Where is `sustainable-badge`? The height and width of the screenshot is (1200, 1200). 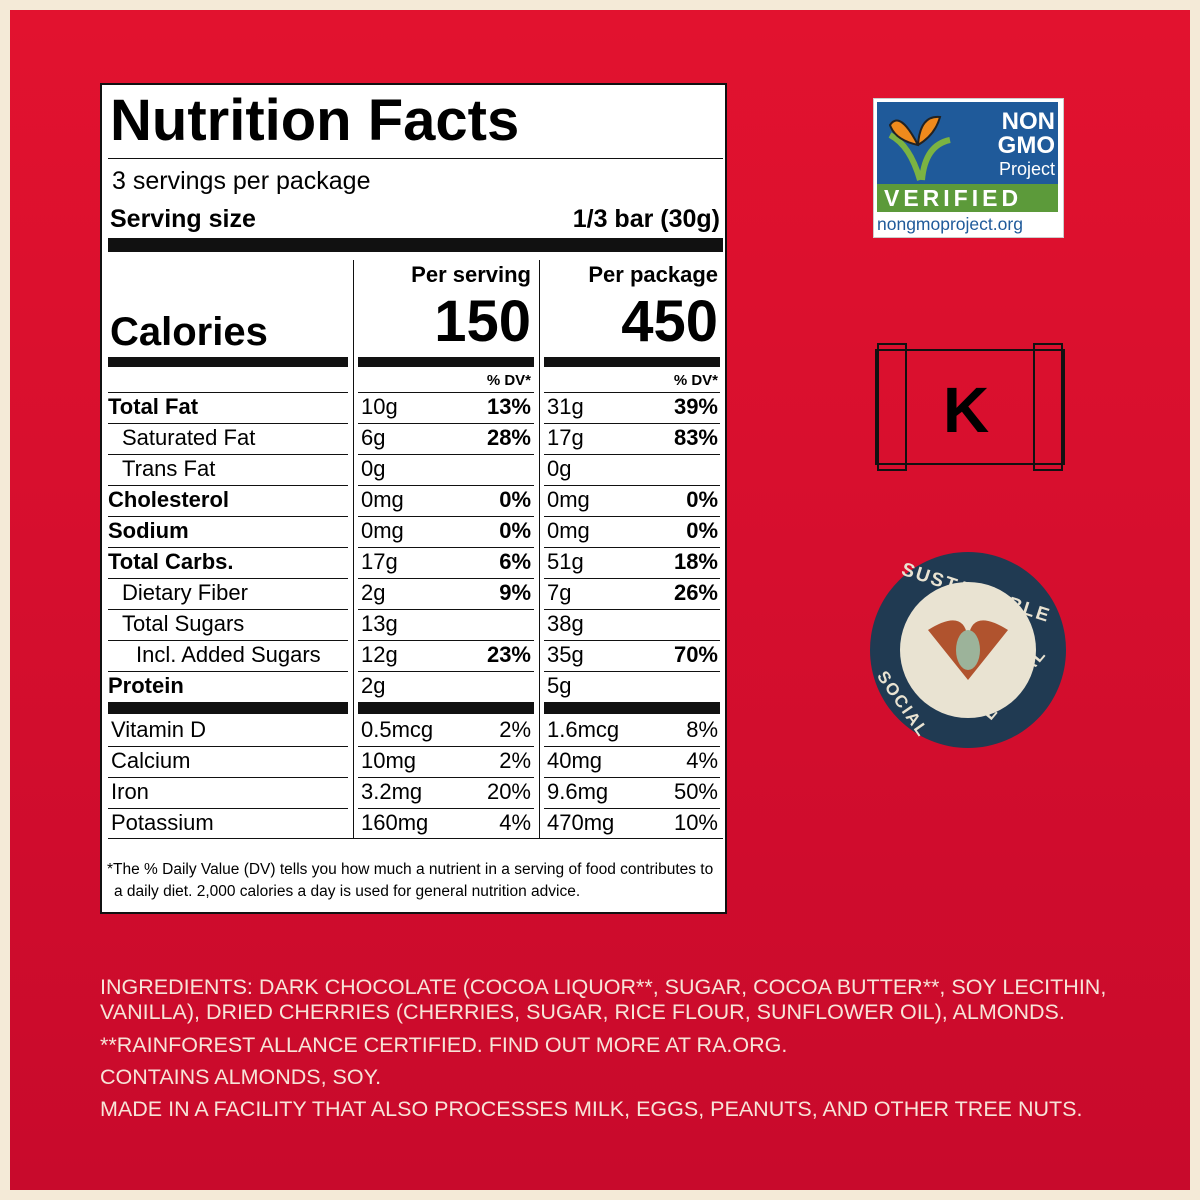 sustainable-badge is located at coordinates (968, 650).